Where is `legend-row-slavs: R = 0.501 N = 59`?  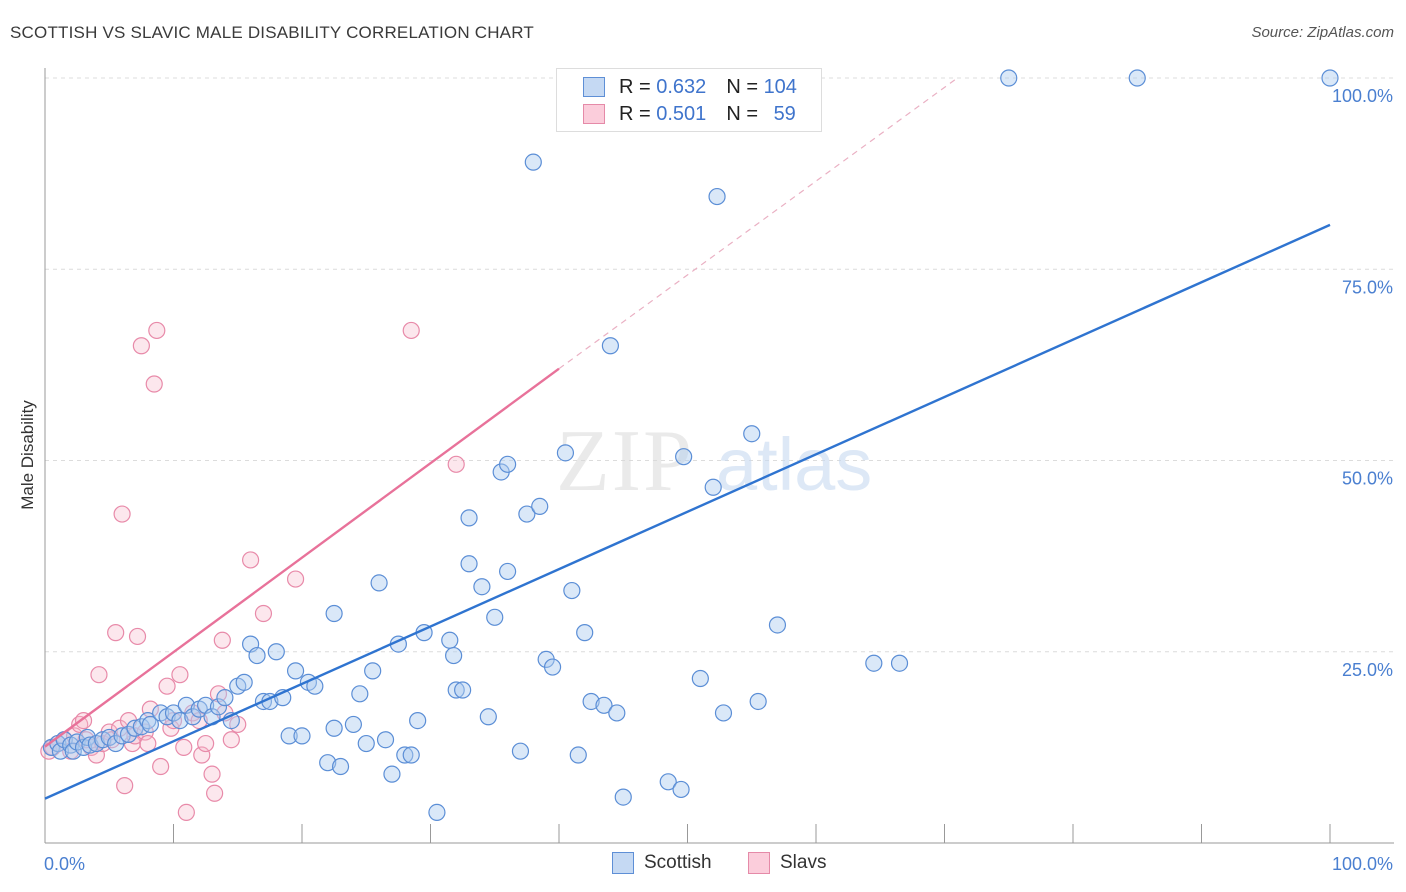 legend-row-slavs: R = 0.501 N = 59 is located at coordinates (689, 114).